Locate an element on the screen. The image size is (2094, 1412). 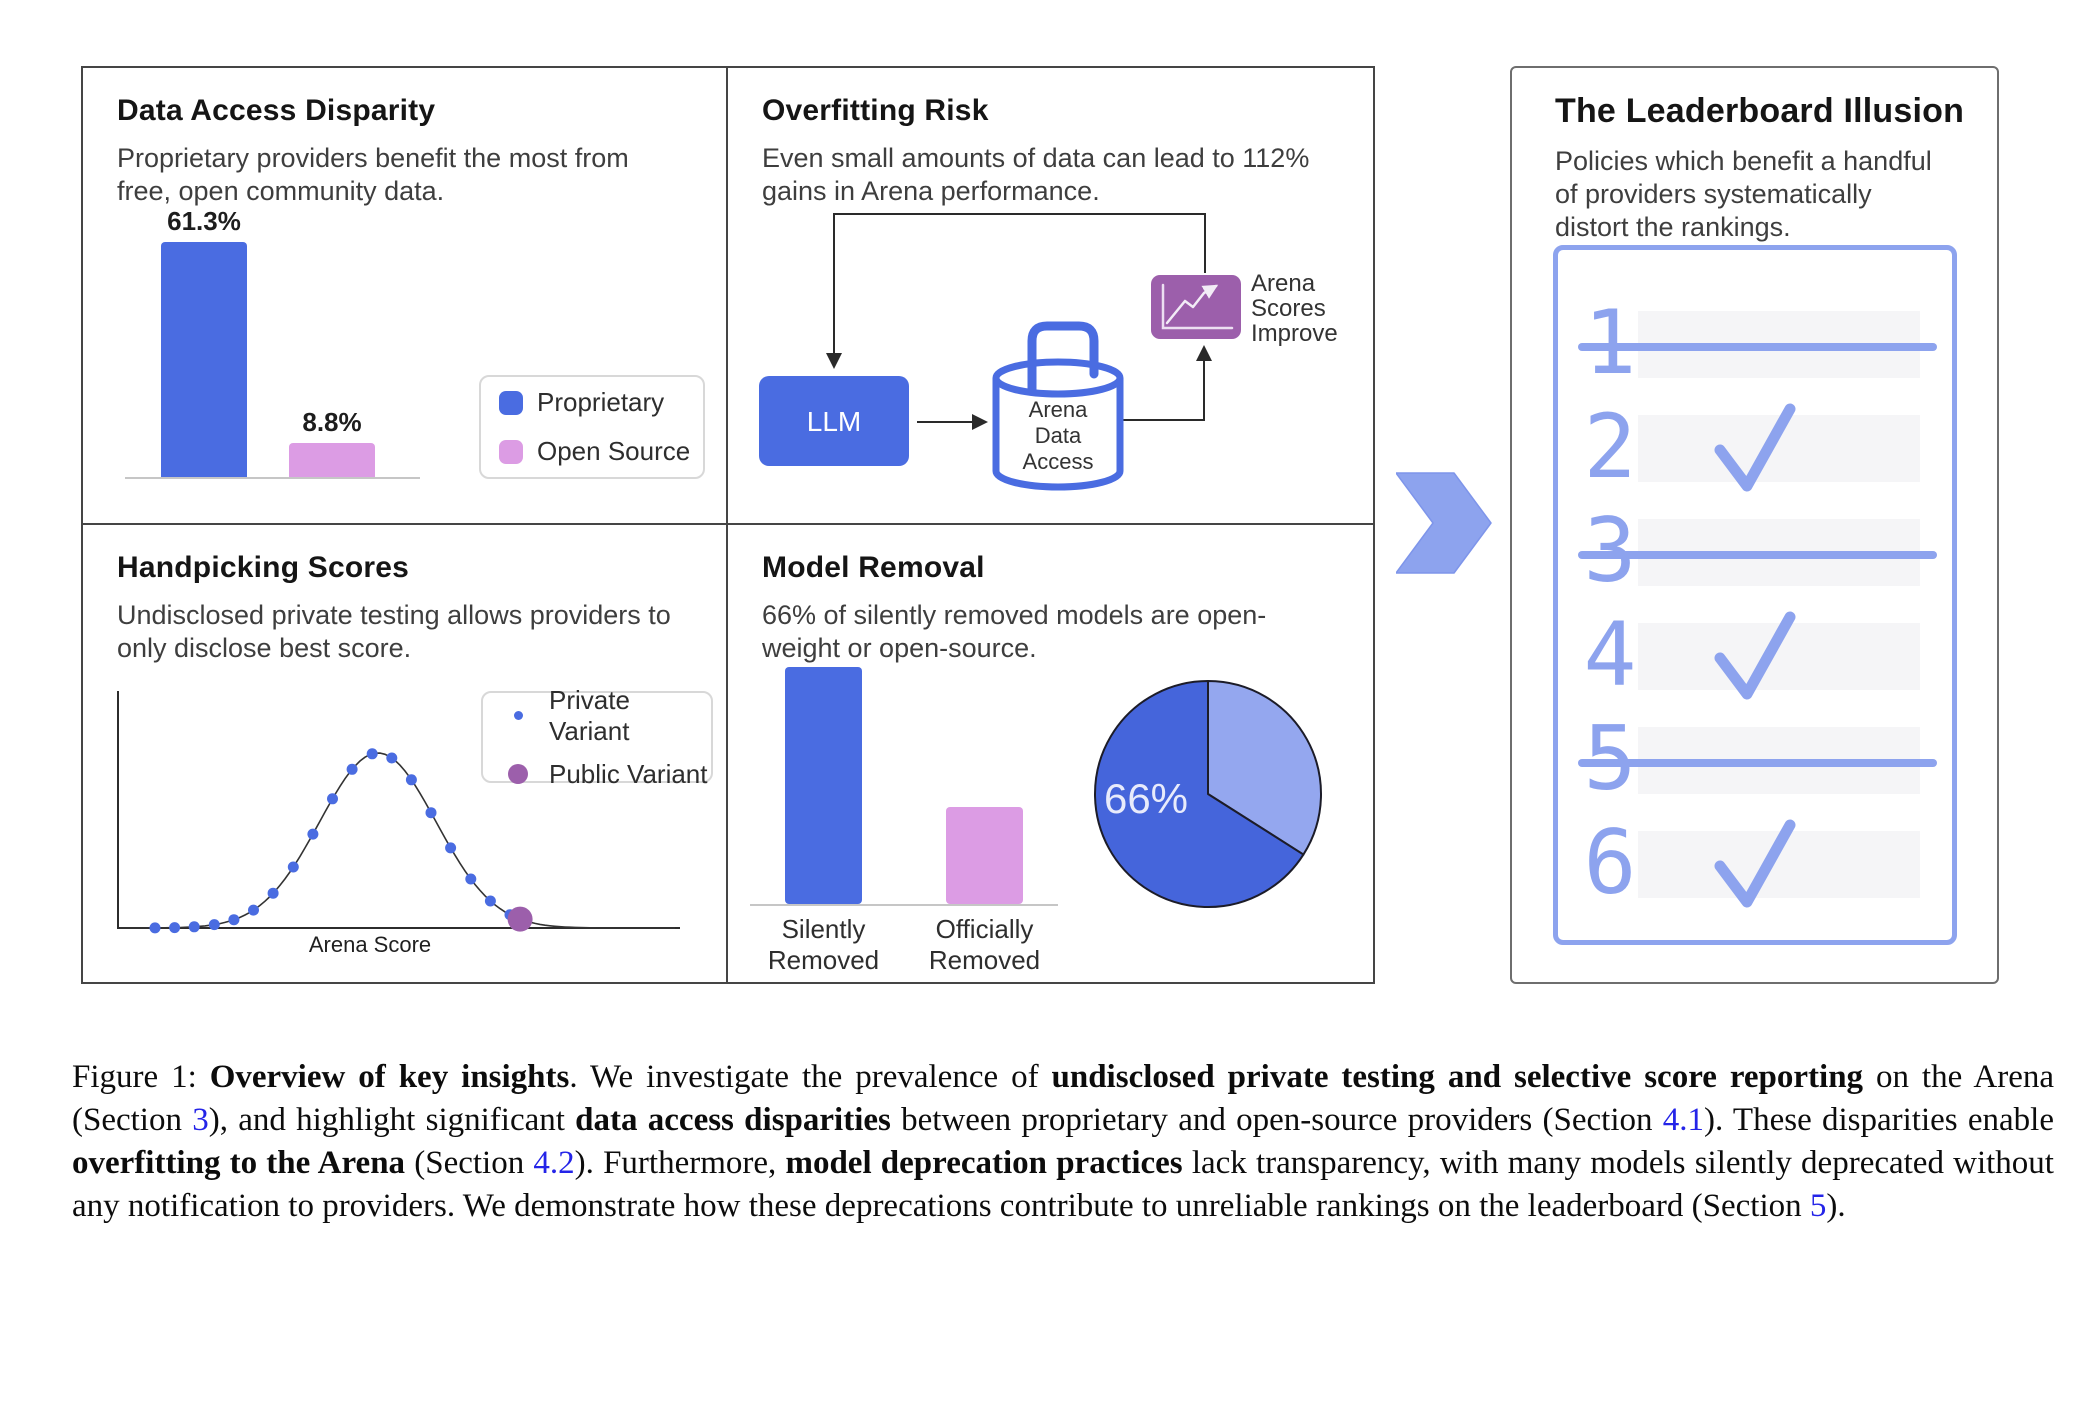
leaderboard-row-1-rank: 1 is located at coordinates (1610, 343).